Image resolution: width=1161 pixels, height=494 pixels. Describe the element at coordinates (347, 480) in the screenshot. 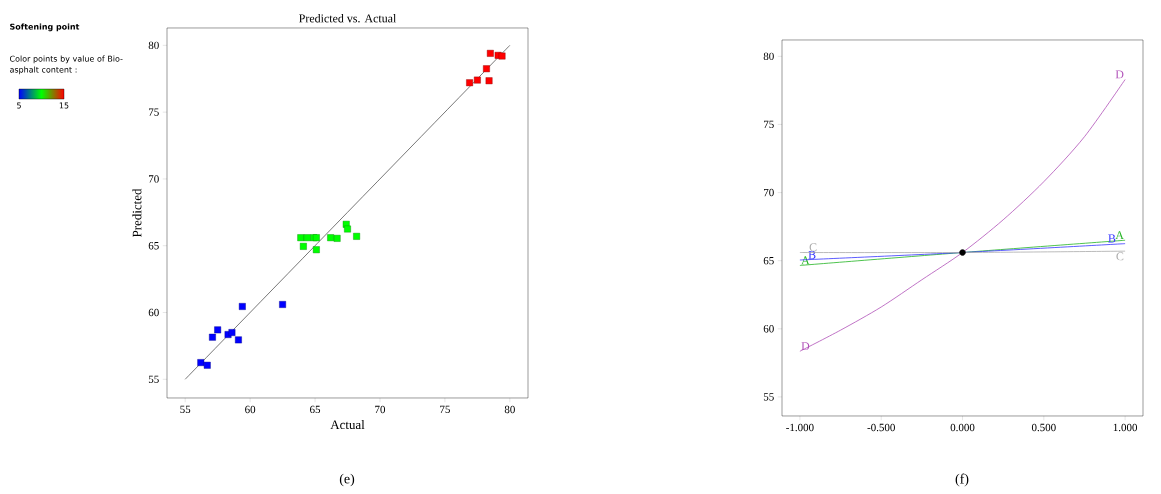

I see `text: (e)` at that location.